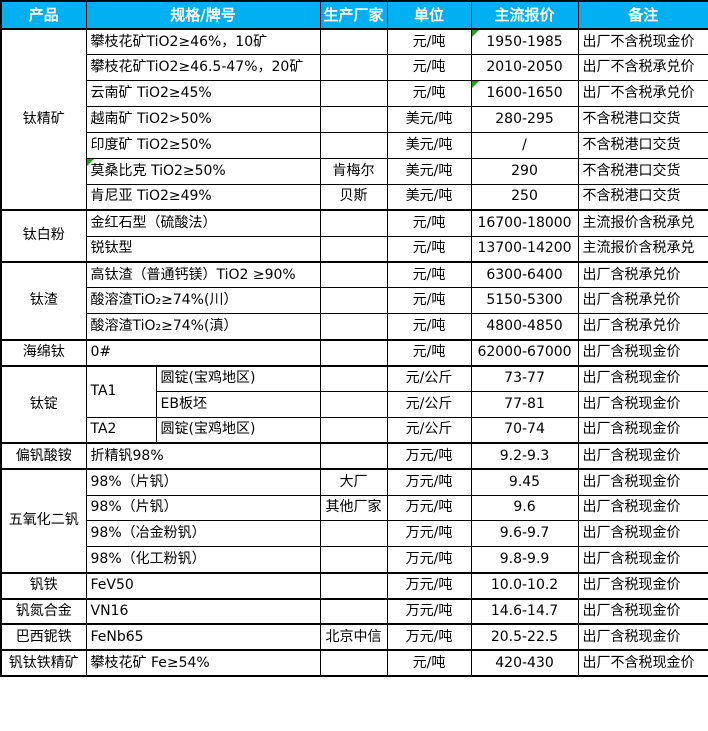 This screenshot has width=708, height=731. What do you see at coordinates (203, 352) in the screenshot?
I see `spec-cell: 0#` at bounding box center [203, 352].